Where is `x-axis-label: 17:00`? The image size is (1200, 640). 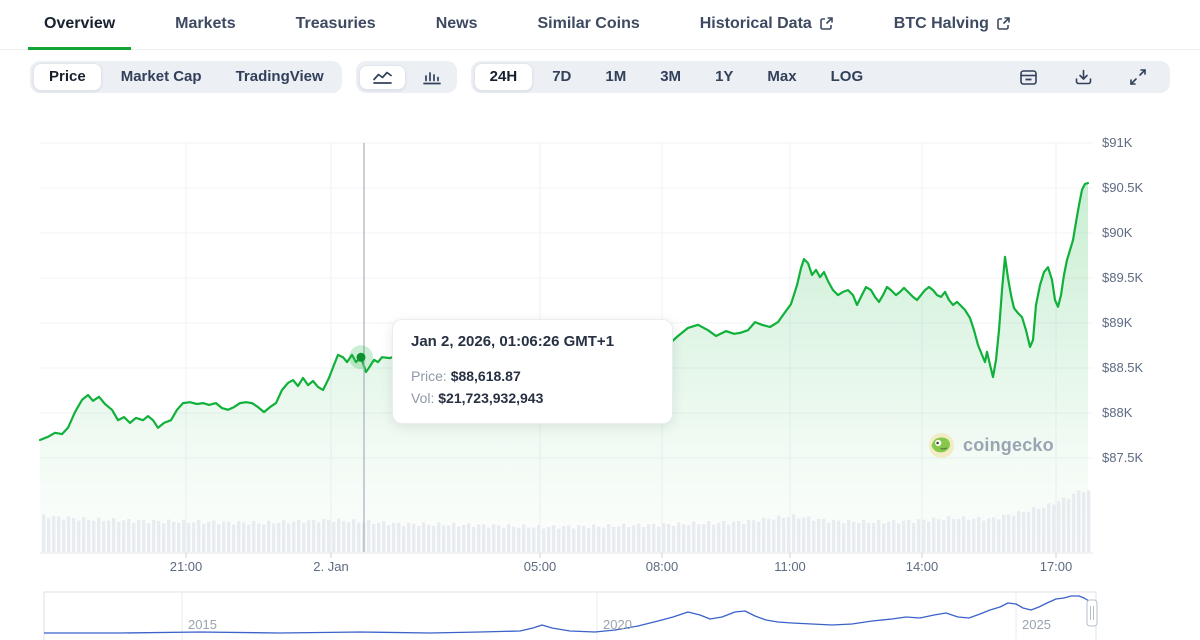
x-axis-label: 17:00 is located at coordinates (1056, 566).